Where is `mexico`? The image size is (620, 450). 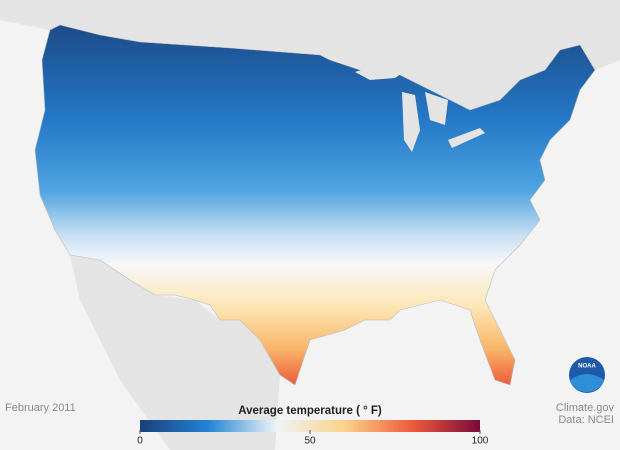
mexico is located at coordinates (175, 352).